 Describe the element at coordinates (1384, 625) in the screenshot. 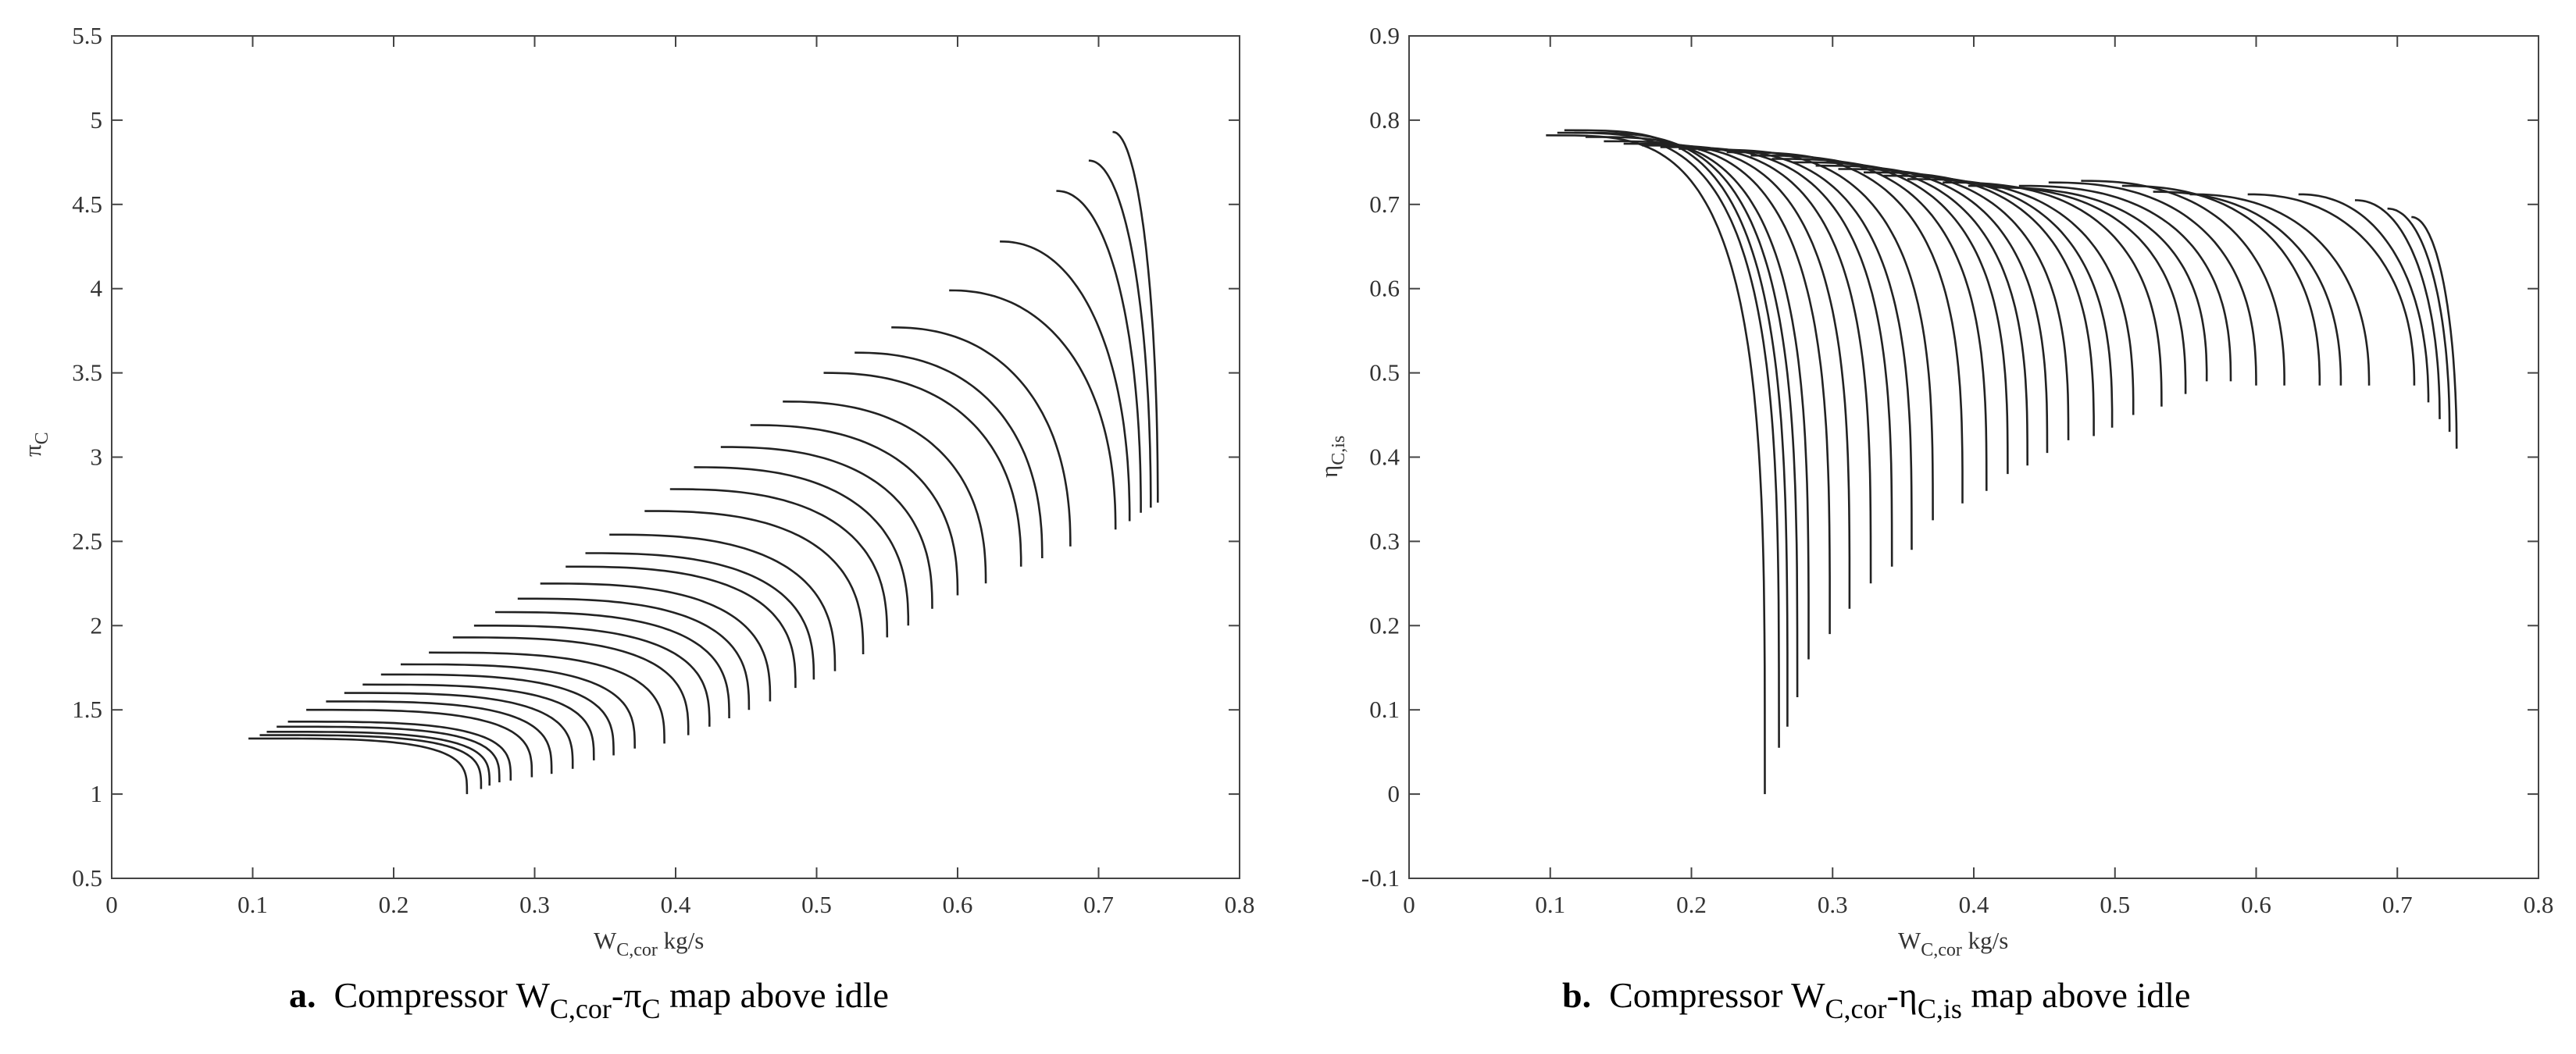

I see `y-tick-label: 0.2` at that location.